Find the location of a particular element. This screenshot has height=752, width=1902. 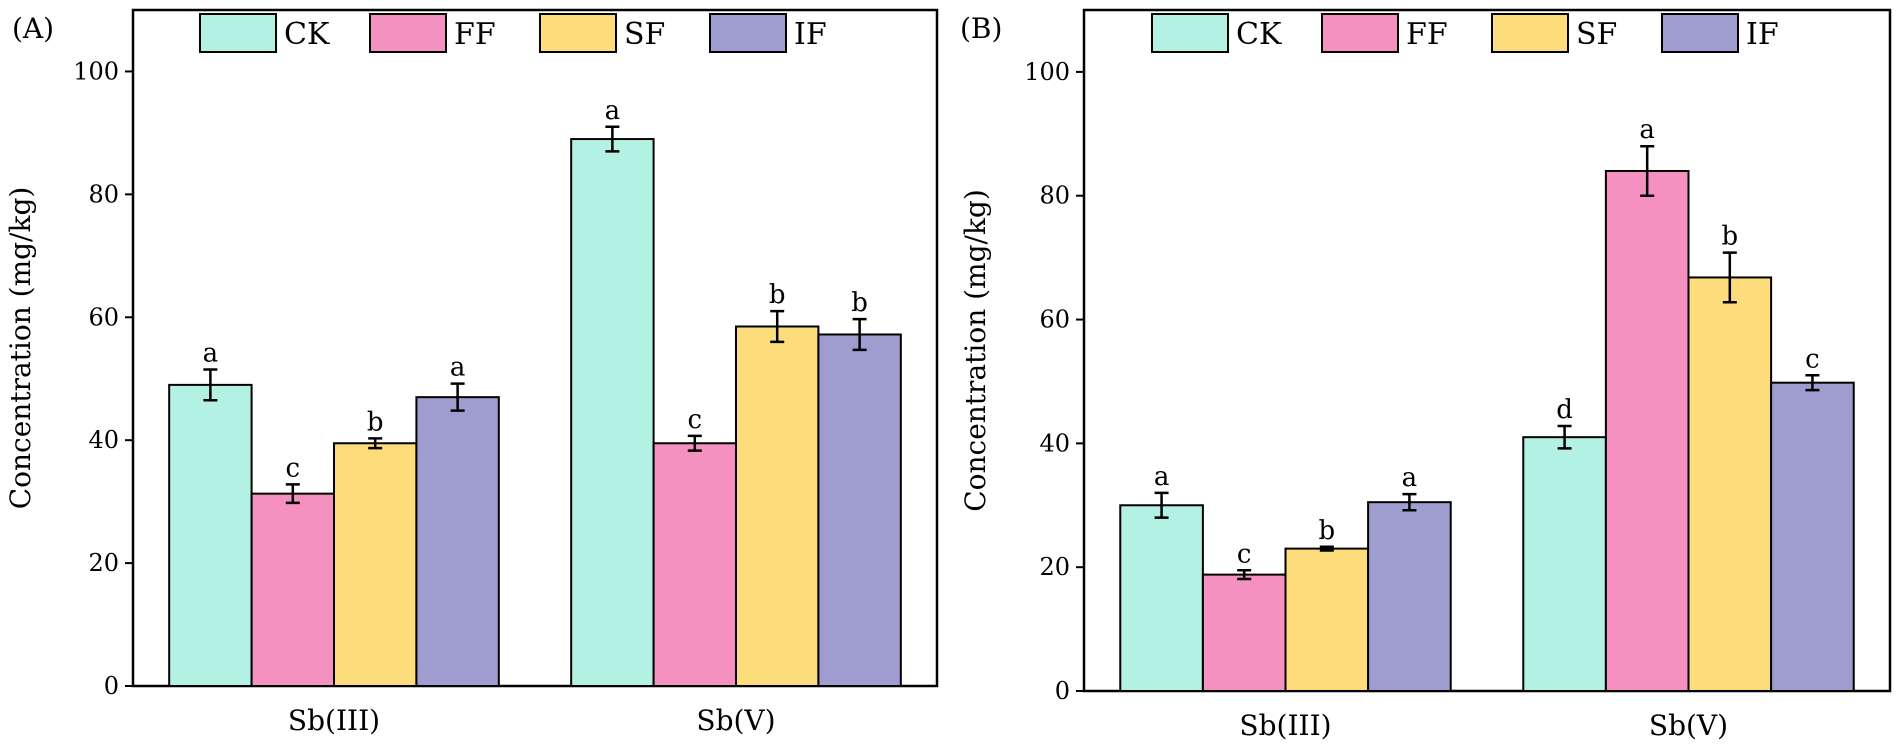

panel-label: (B) is located at coordinates (981, 28).